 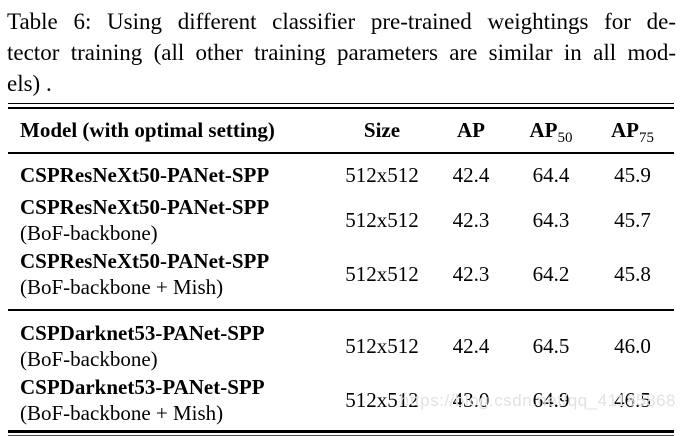 What do you see at coordinates (551, 345) in the screenshot?
I see `ap50-value: 64.5` at bounding box center [551, 345].